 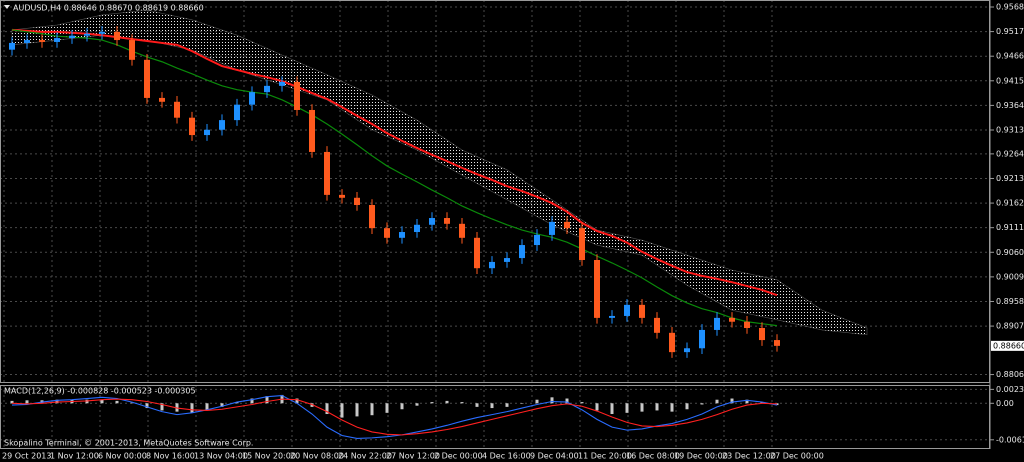 What do you see at coordinates (413, 456) in the screenshot?
I see `x-tick-label: 27 Nov 12:00` at bounding box center [413, 456].